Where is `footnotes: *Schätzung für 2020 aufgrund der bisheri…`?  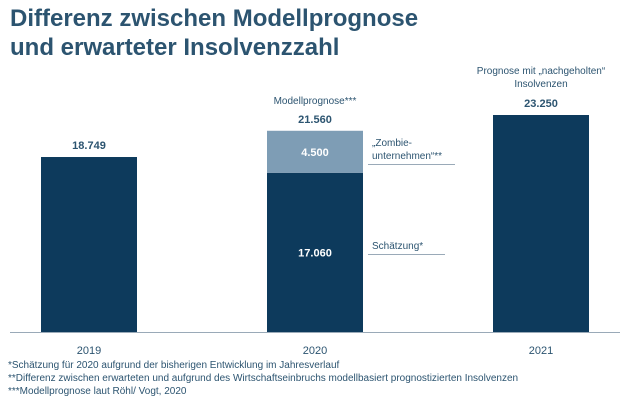
footnotes: *Schätzung für 2020 aufgrund der bisheri… is located at coordinates (263, 378).